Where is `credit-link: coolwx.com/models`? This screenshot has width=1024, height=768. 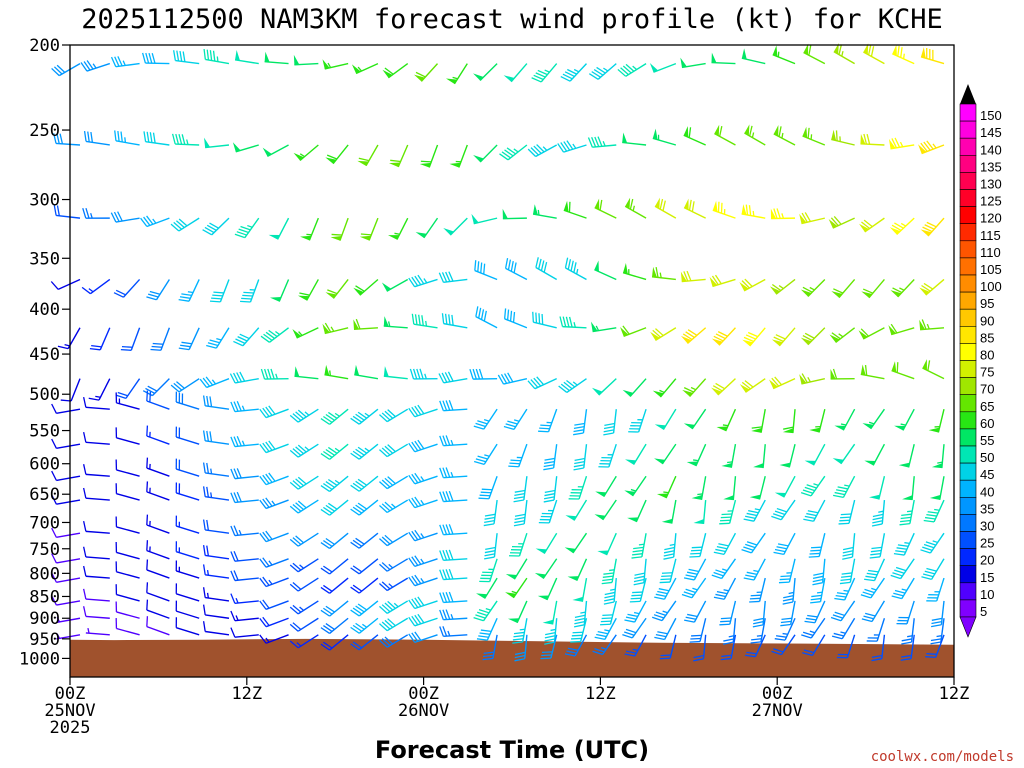
credit-link: coolwx.com/models is located at coordinates (942, 757).